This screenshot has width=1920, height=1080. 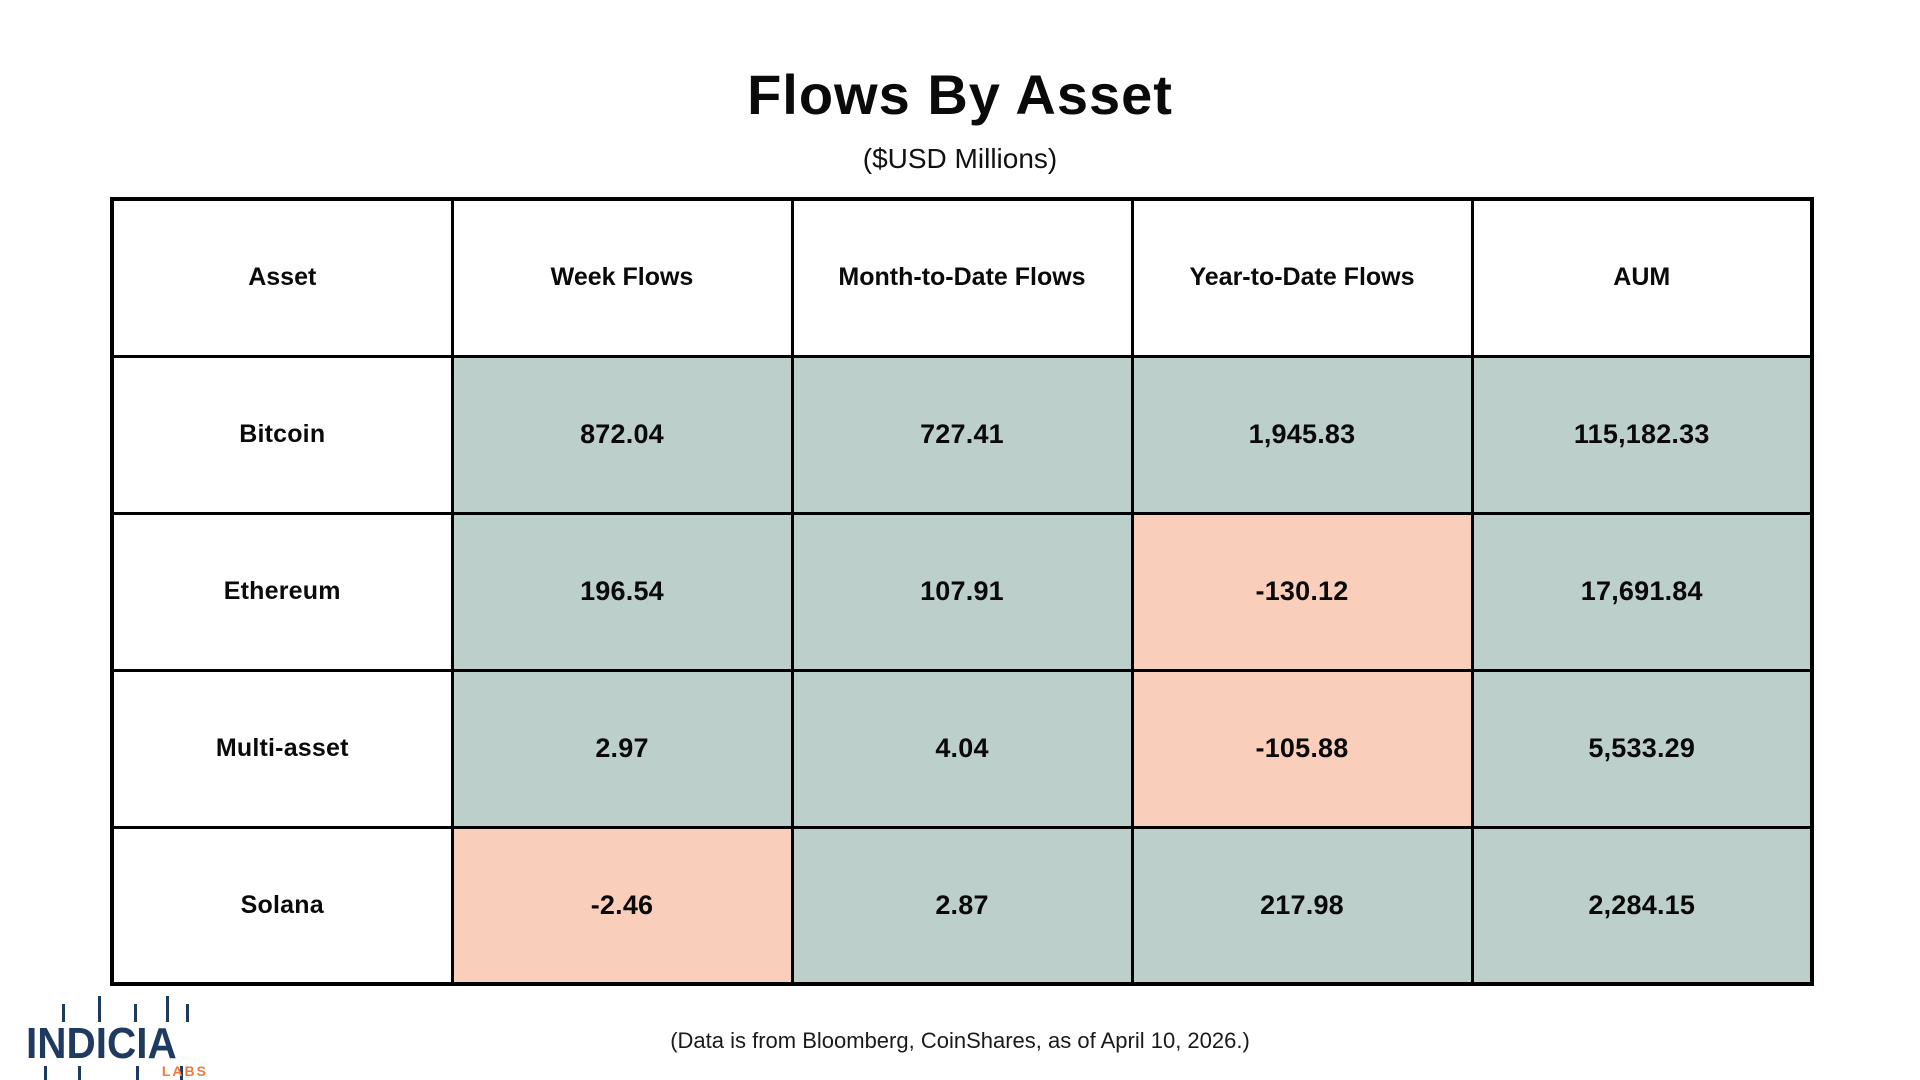 I want to click on ethereum-aum-cell: 17,691.84, so click(x=1642, y=591).